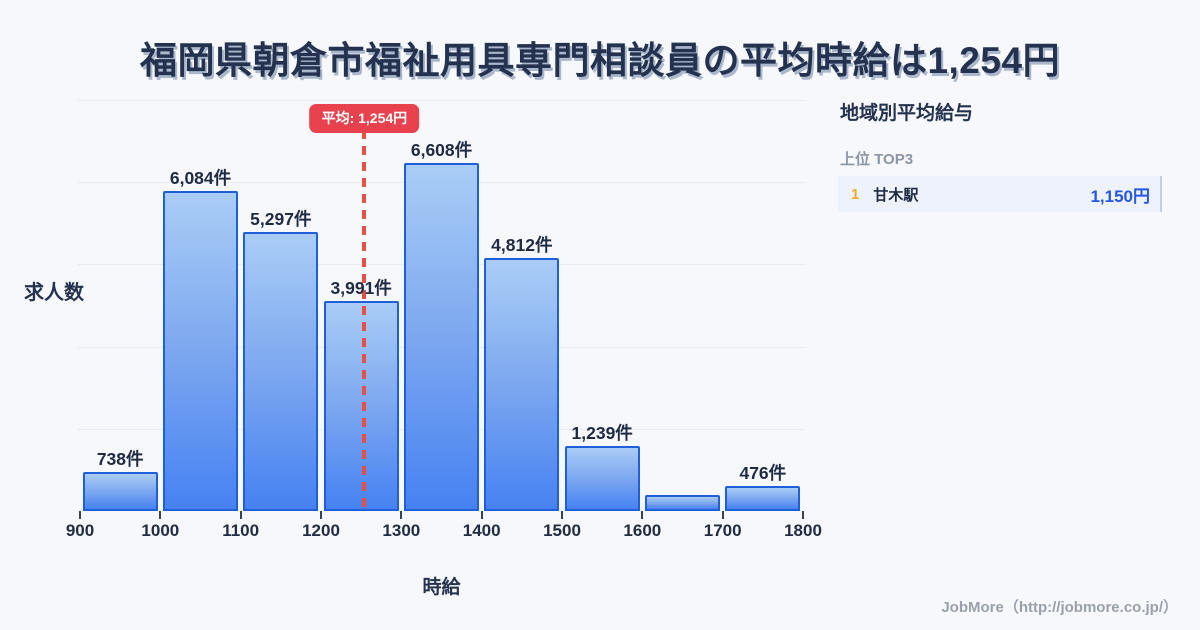 The width and height of the screenshot is (1200, 630). Describe the element at coordinates (642, 530) in the screenshot. I see `x-tick-label: 1600` at that location.